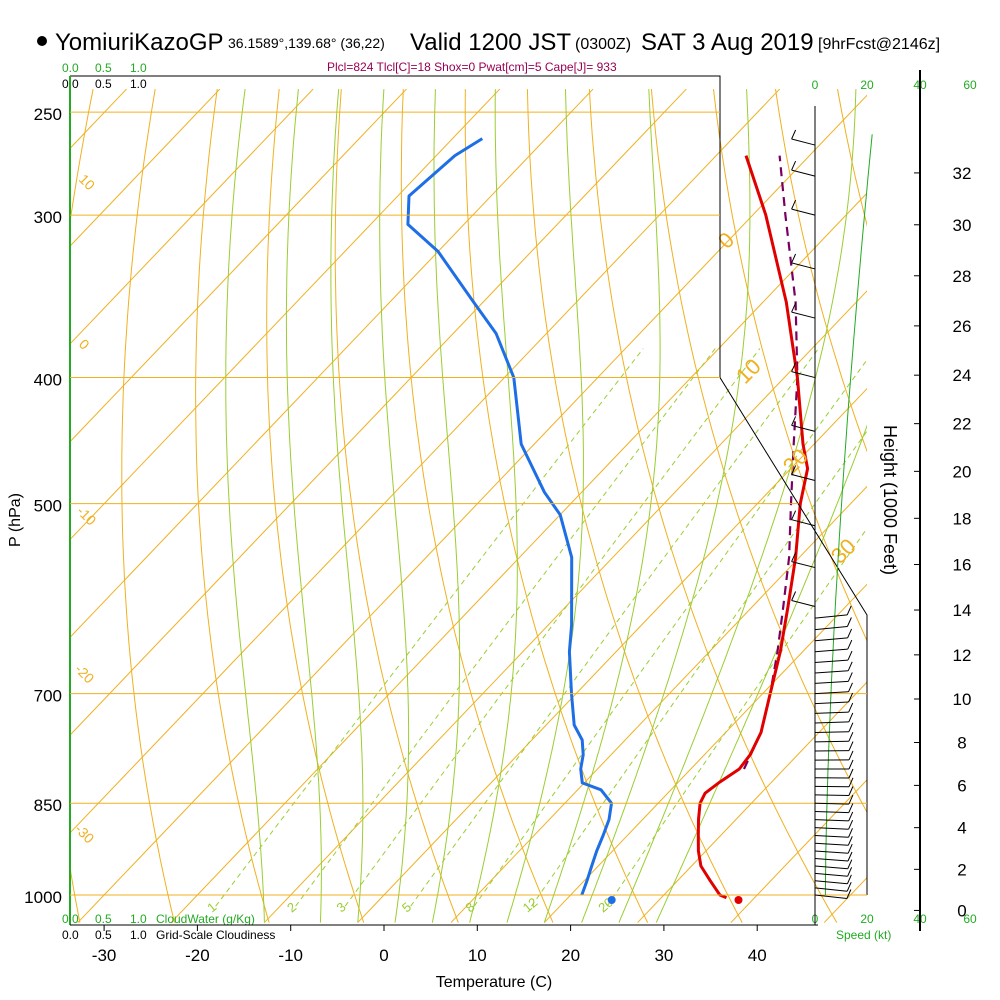 This screenshot has width=1000, height=1000. Describe the element at coordinates (962, 655) in the screenshot. I see `height-tick-label-12: 12` at that location.